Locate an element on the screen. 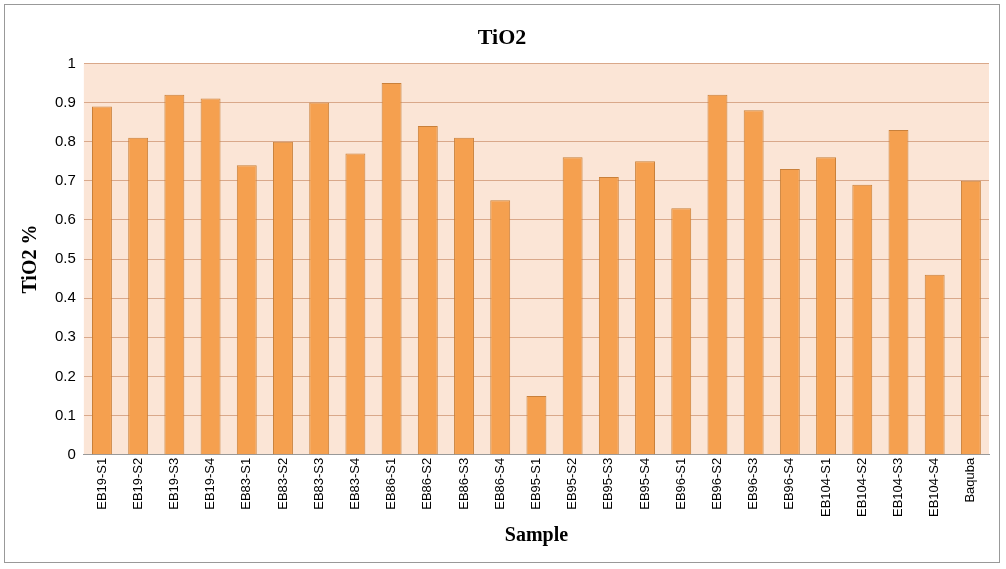  x-tick-label: EB104-S3 is located at coordinates (898, 487).